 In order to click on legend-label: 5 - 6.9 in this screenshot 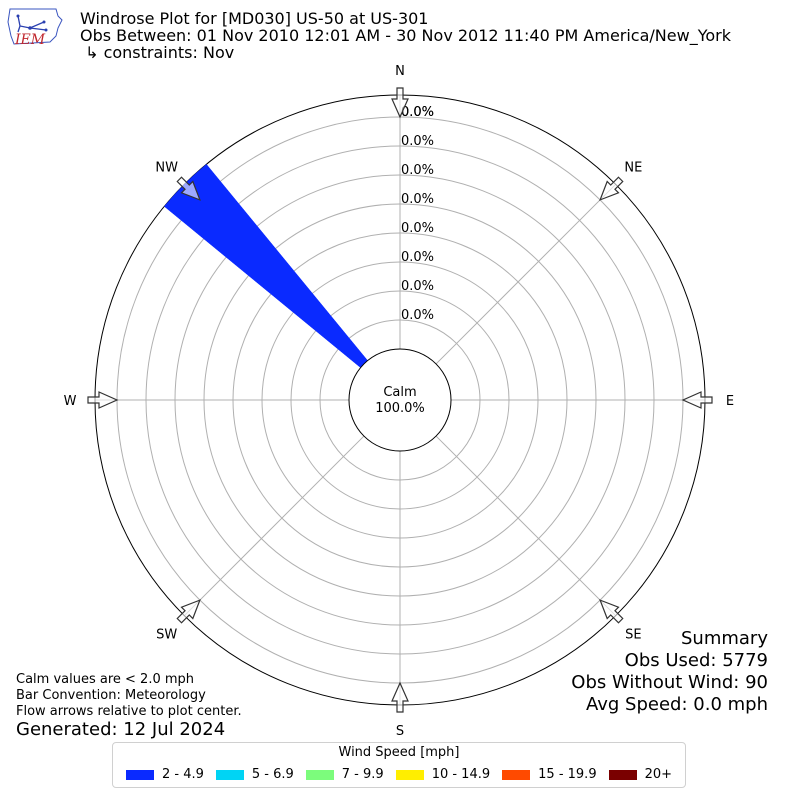, I will do `click(272, 774)`.